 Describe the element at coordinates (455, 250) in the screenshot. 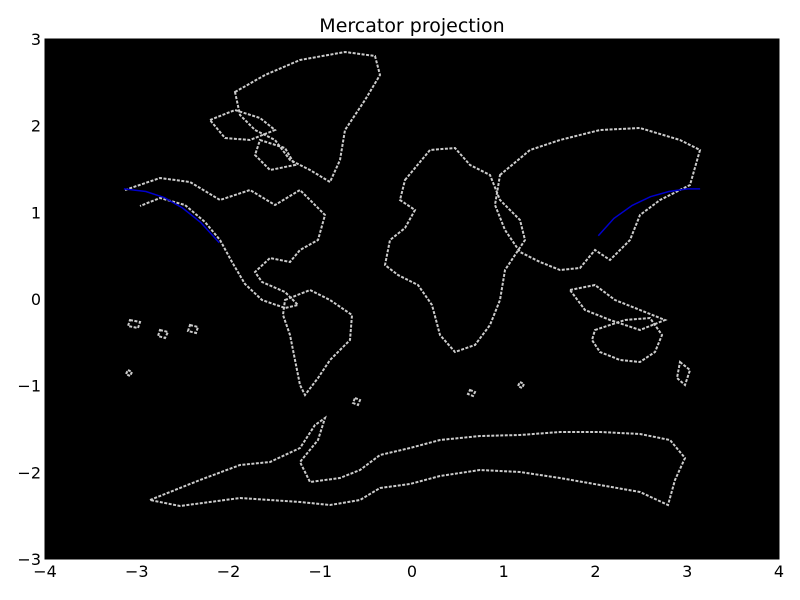

I see `europe-africa-coast` at that location.